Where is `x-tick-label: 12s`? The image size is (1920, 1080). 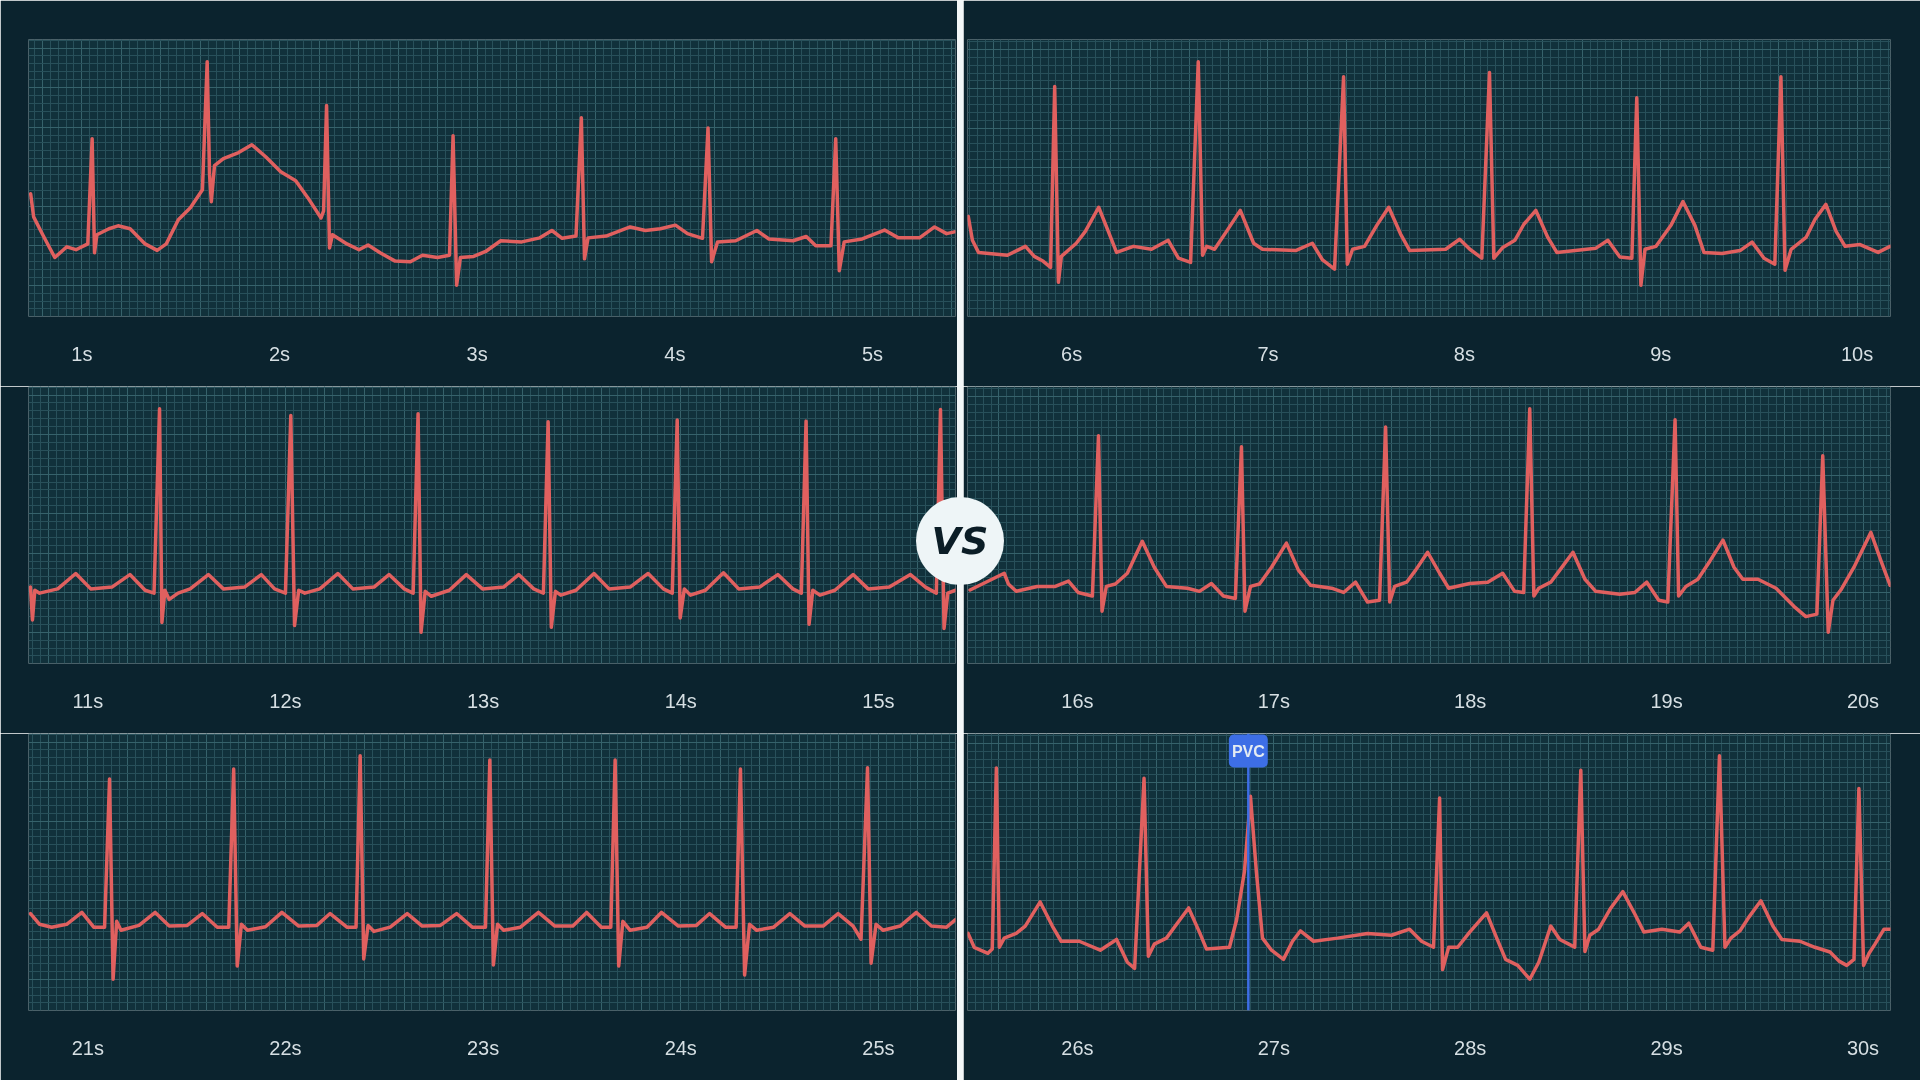
x-tick-label: 12s is located at coordinates (285, 700).